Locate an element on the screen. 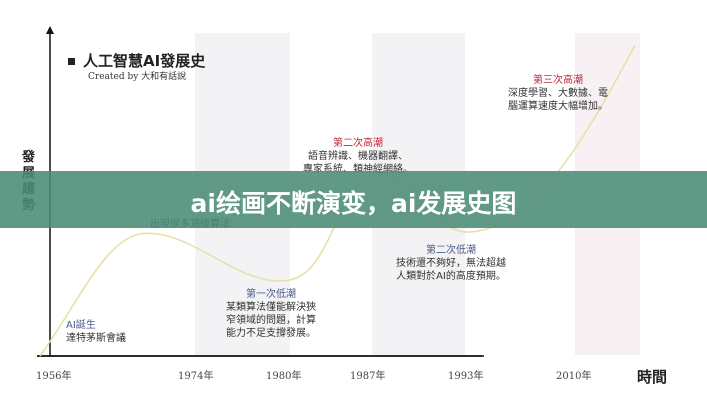 The height and width of the screenshot is (400, 707). title-banner is located at coordinates (353, 199).